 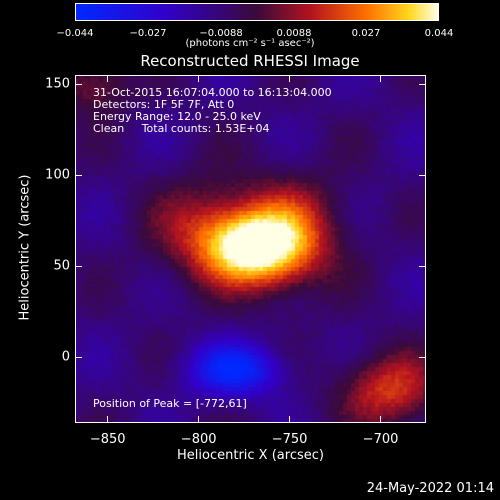 What do you see at coordinates (75, 33) in the screenshot?
I see `colorbar-tick: −0.044` at bounding box center [75, 33].